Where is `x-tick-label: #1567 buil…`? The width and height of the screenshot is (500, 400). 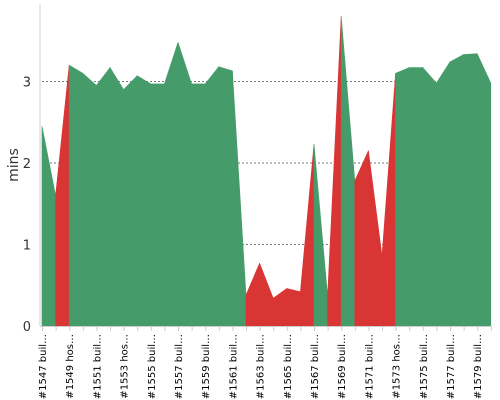 x-tick-label: #1567 buil… is located at coordinates (315, 366).